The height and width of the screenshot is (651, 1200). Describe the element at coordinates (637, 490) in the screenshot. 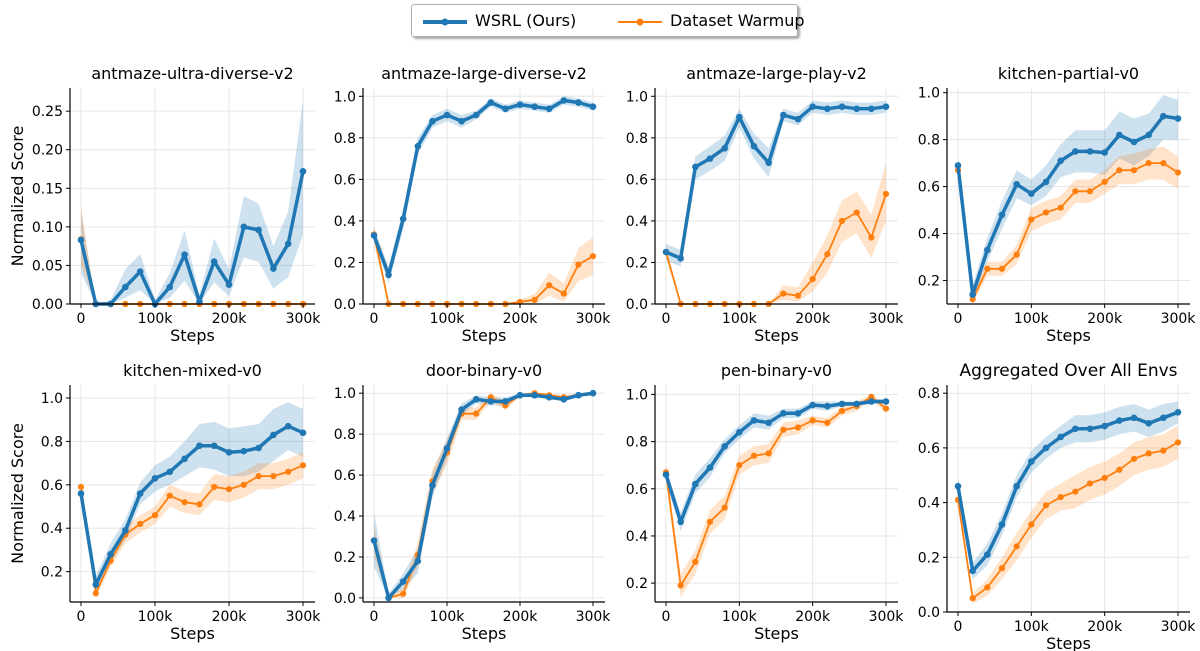

I see `y-tick-label: 0.6` at that location.